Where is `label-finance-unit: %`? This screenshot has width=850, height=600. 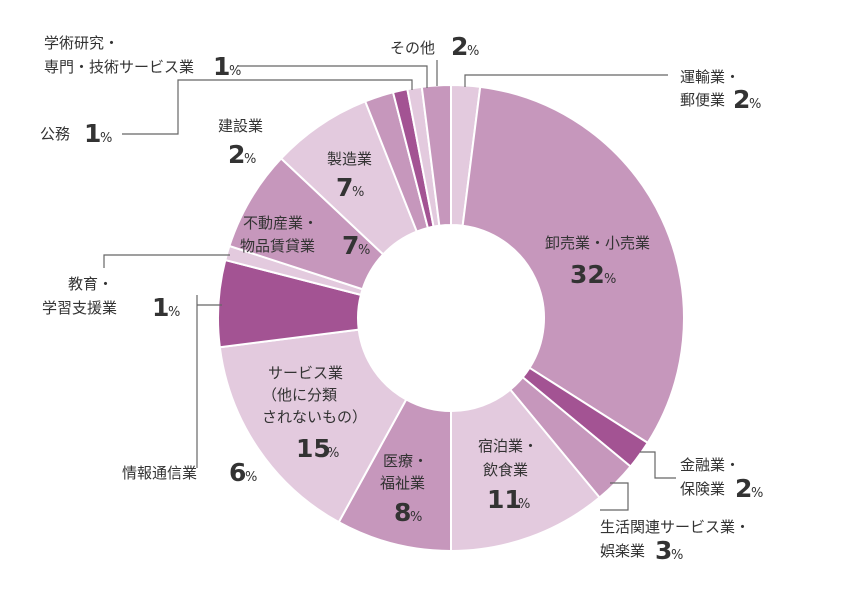
label-finance-unit: % is located at coordinates (757, 493).